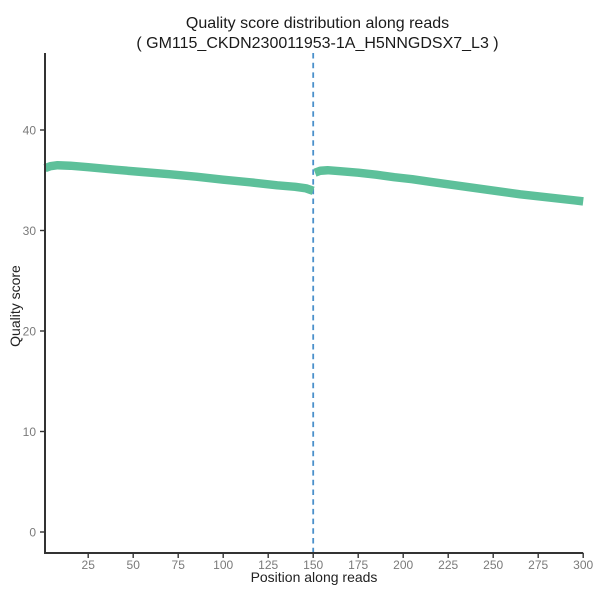  I want to click on read2-line, so click(448, 185).